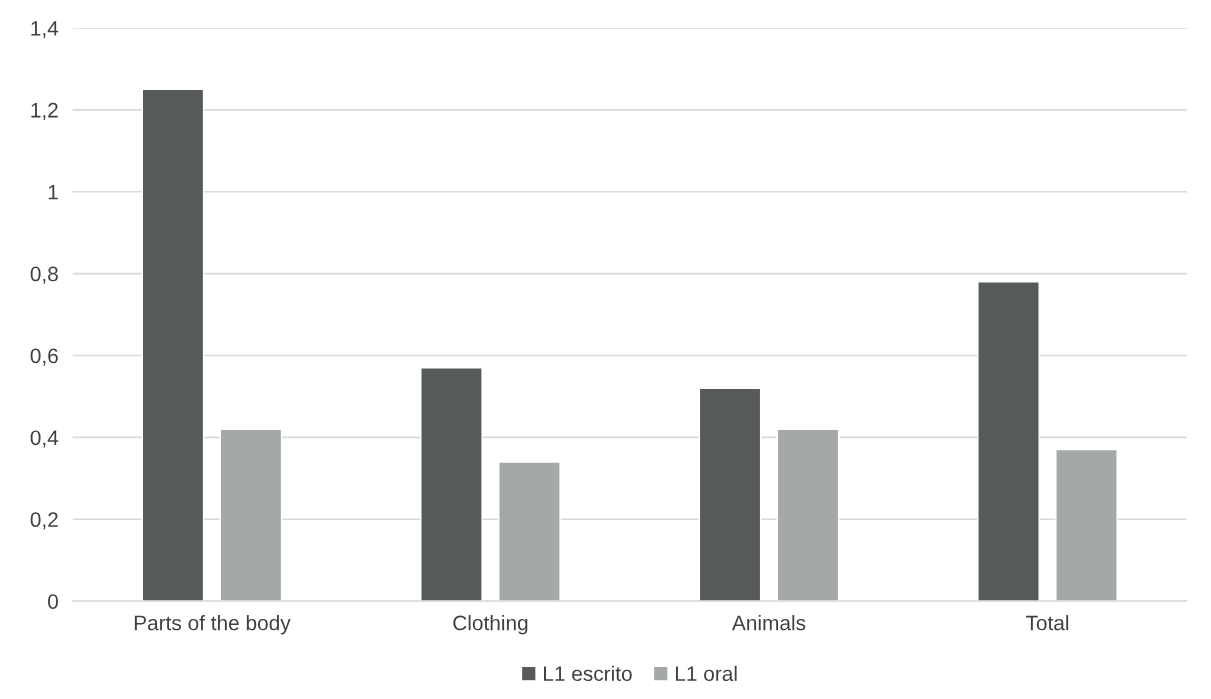 Image resolution: width=1211 pixels, height=699 pixels. Describe the element at coordinates (53, 601) in the screenshot. I see `y-tick-label: 0` at that location.